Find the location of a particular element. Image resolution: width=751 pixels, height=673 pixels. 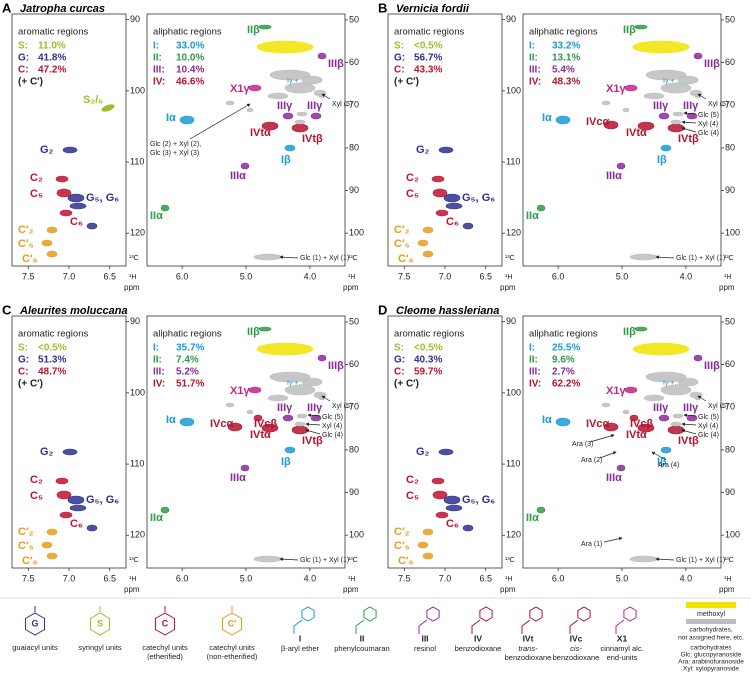

peak-label: X1γ is located at coordinates (240, 89).